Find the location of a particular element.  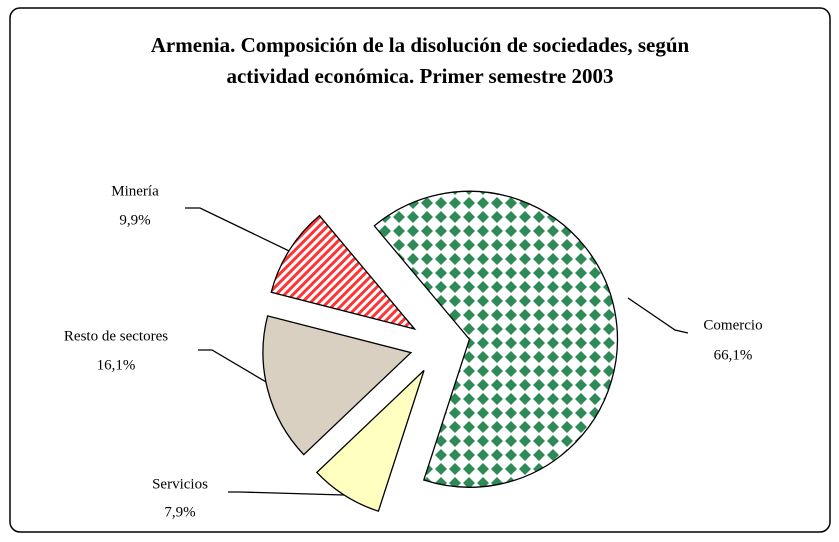

slice-label: Minería is located at coordinates (135, 191).